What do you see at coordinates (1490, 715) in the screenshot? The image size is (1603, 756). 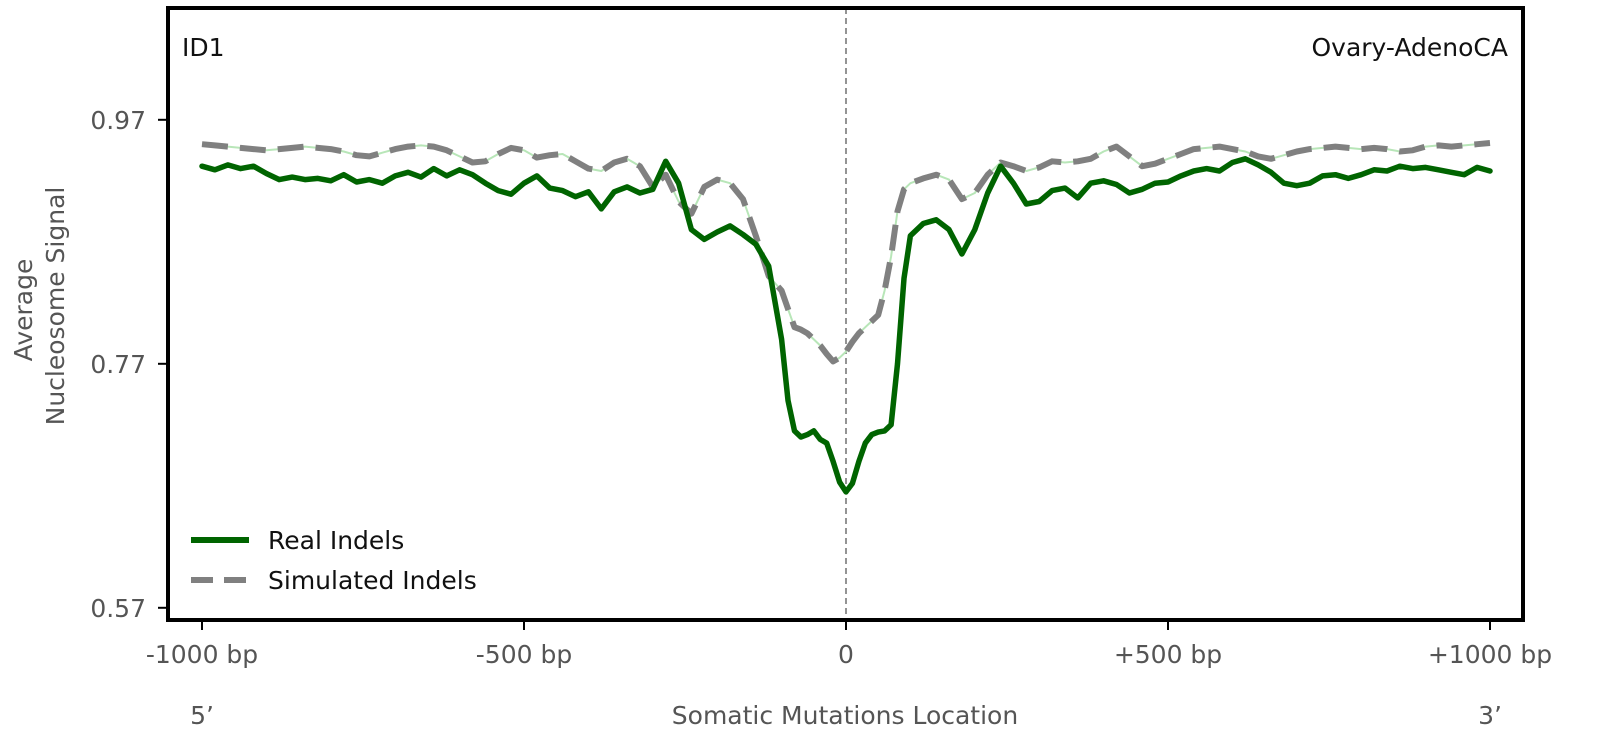 I see `three-prime-label: 3’` at bounding box center [1490, 715].